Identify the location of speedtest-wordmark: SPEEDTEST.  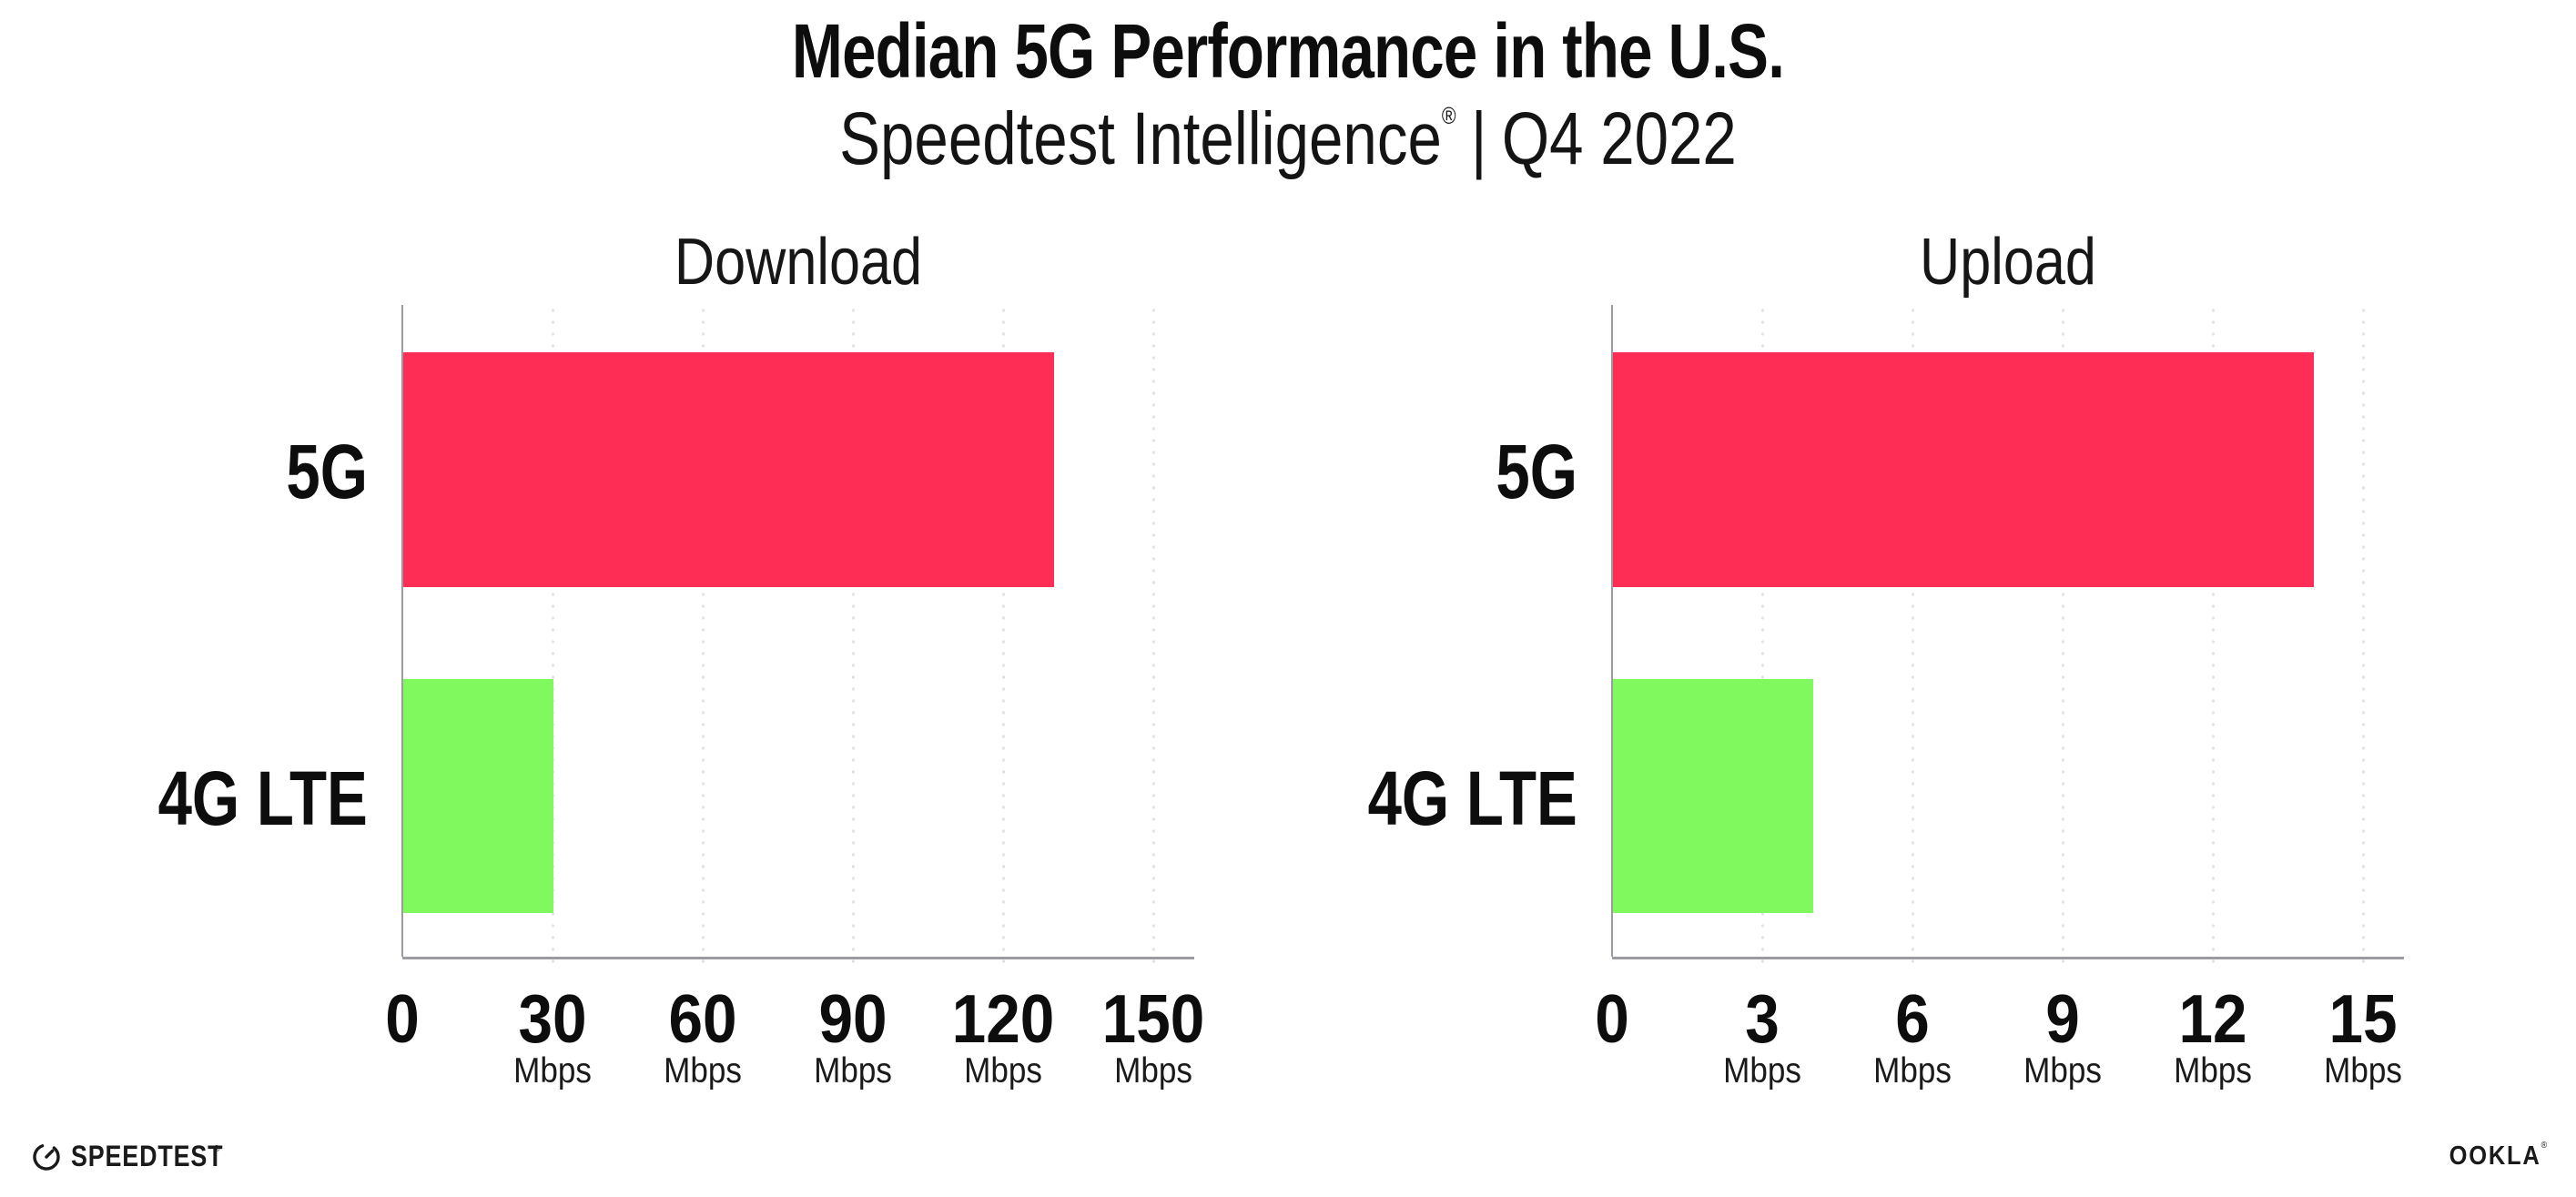
(147, 1156).